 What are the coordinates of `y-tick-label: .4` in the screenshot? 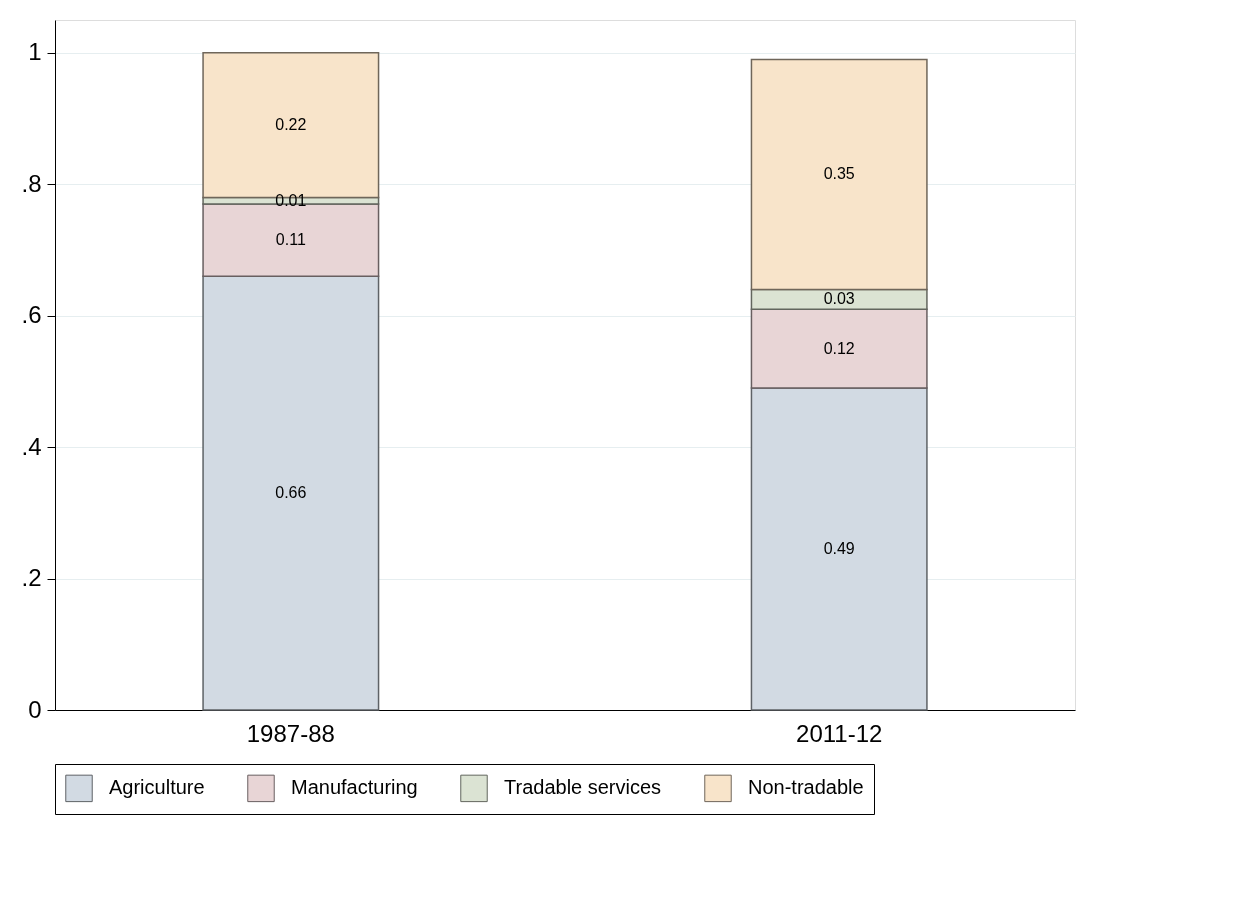 It's located at (31, 446).